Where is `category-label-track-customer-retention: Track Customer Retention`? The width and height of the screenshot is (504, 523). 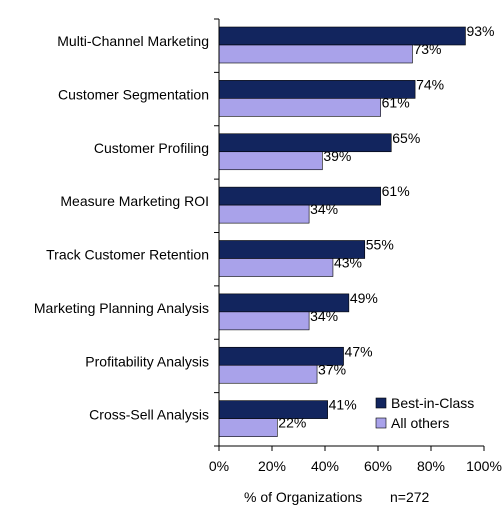
category-label-track-customer-retention: Track Customer Retention is located at coordinates (127, 255).